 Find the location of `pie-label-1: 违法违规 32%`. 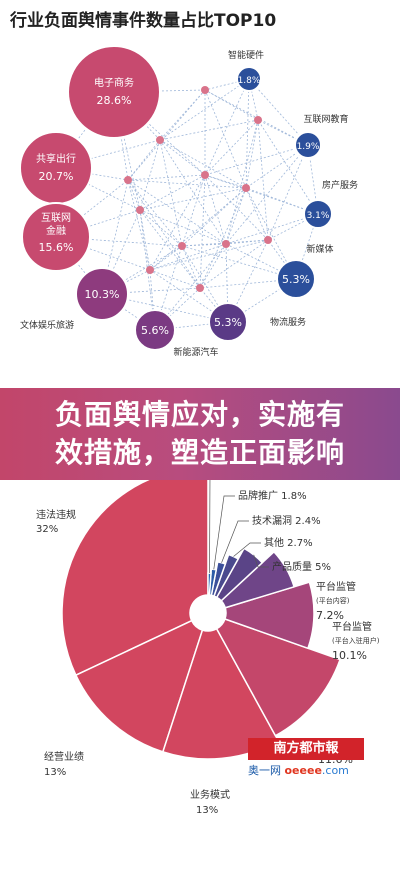

pie-label-1: 违法违规 32% is located at coordinates (56, 521).